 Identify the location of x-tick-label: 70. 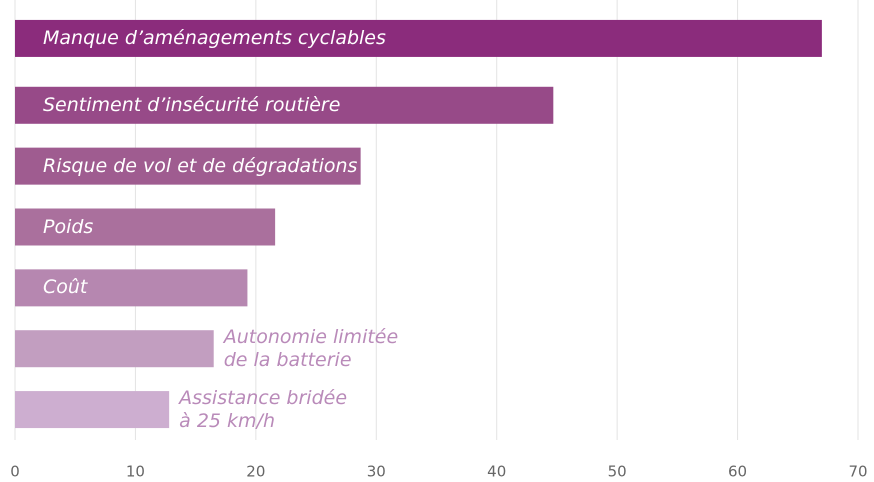
(857, 472).